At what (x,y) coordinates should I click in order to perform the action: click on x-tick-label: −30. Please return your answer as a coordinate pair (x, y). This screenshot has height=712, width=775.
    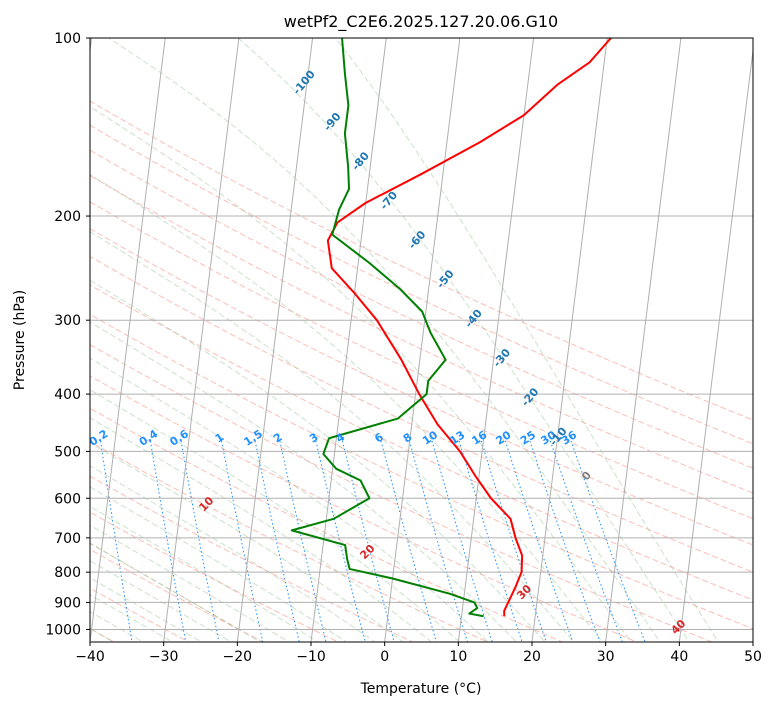
    Looking at the image, I should click on (164, 657).